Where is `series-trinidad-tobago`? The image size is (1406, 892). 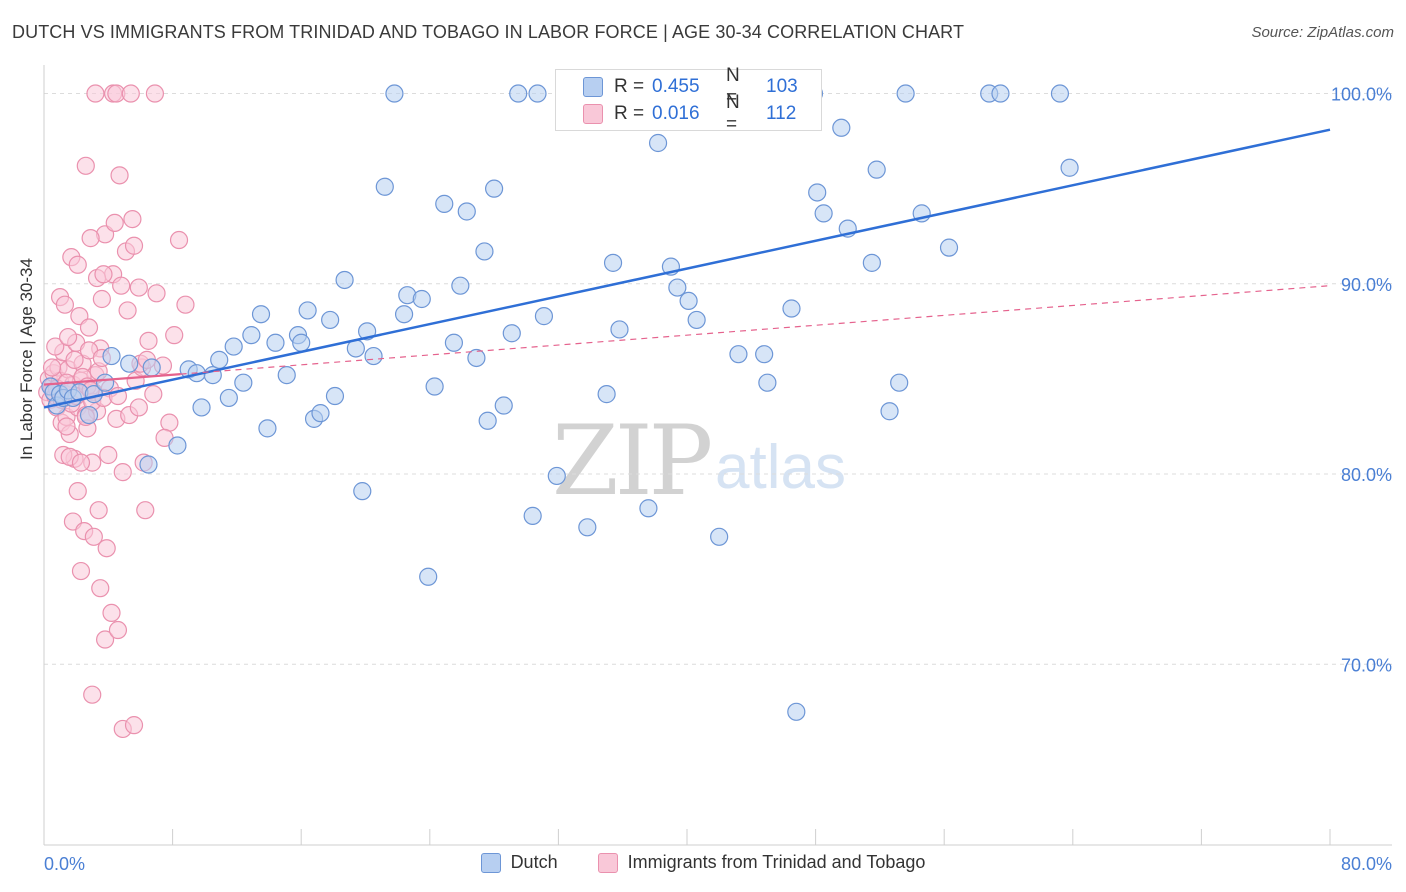
series-trinidad-tobago is located at coordinates (116, 411).